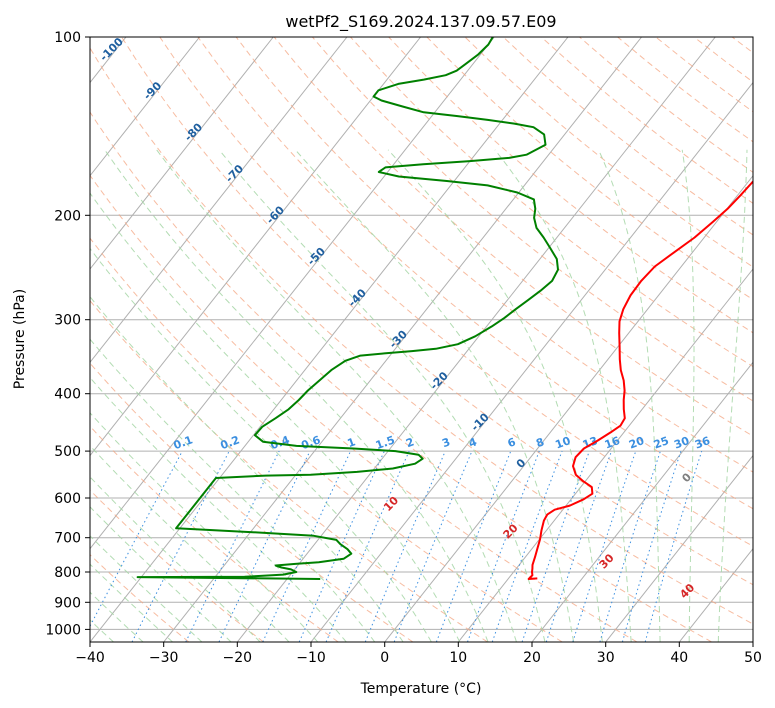  I want to click on mixing-ratio-label: 10, so click(562, 443).